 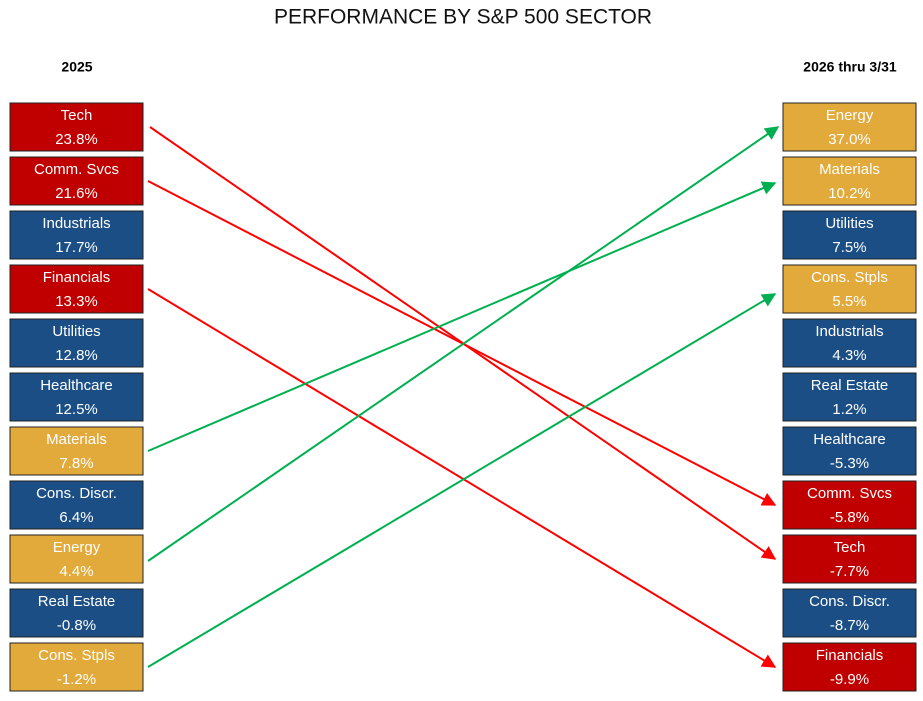 I want to click on sector-return: 4.4%, so click(x=76, y=571).